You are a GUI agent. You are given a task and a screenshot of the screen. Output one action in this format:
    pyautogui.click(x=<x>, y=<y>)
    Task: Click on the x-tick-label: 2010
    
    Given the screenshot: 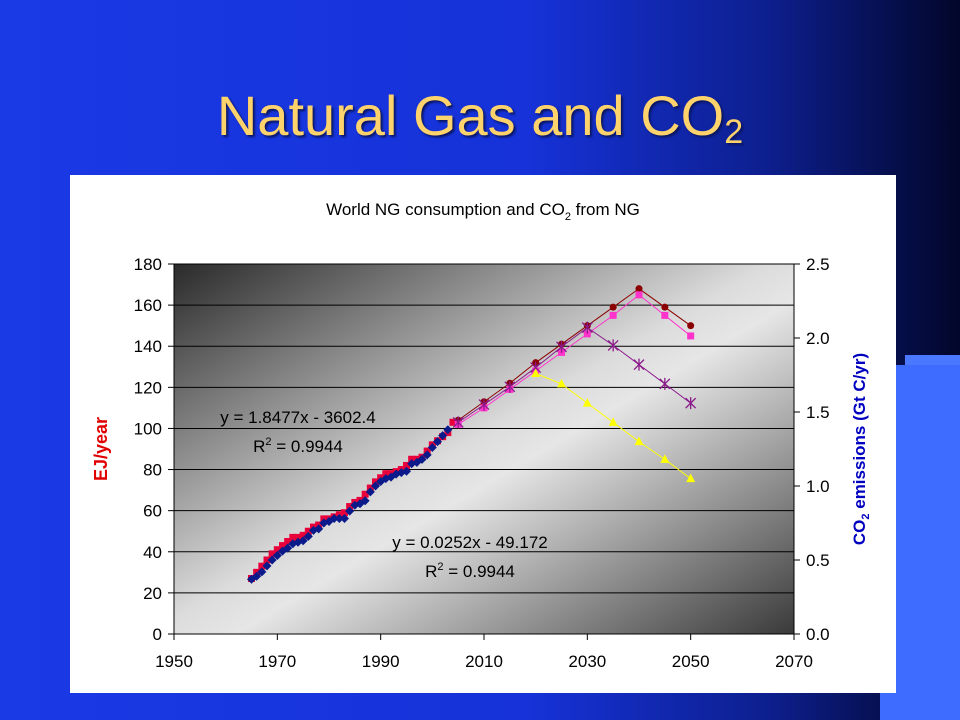 What is the action you would take?
    pyautogui.click(x=484, y=661)
    